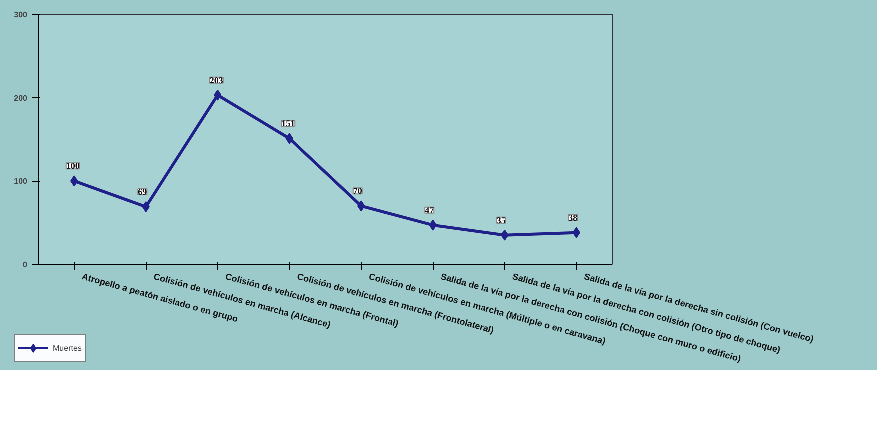 This screenshot has width=877, height=424. What do you see at coordinates (289, 123) in the screenshot?
I see `data-label: 151` at bounding box center [289, 123].